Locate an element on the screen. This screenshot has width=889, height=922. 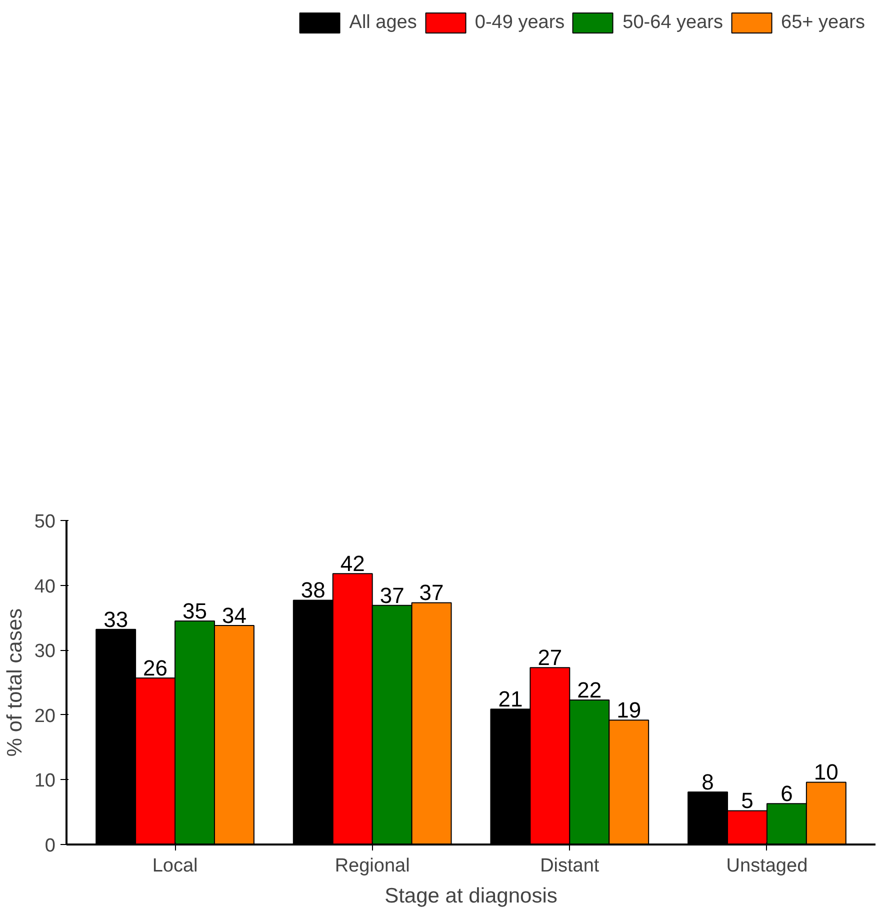
y-tick-label: 50 is located at coordinates (45, 522).